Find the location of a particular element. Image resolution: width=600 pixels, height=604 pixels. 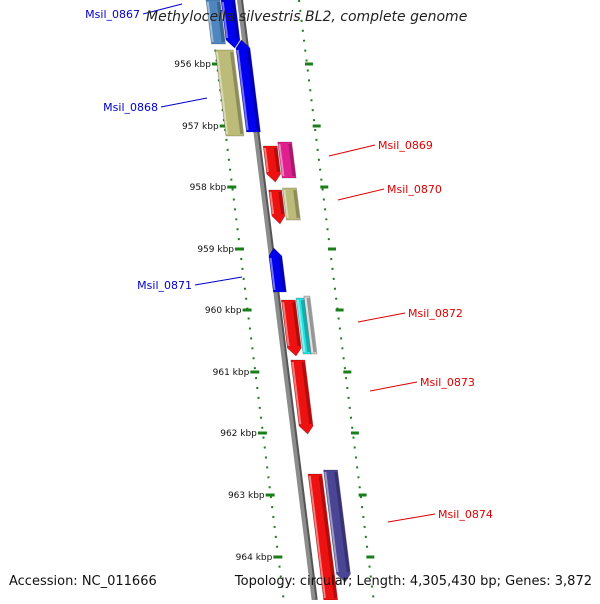

gene-cyan-highlight is located at coordinates (301, 326).